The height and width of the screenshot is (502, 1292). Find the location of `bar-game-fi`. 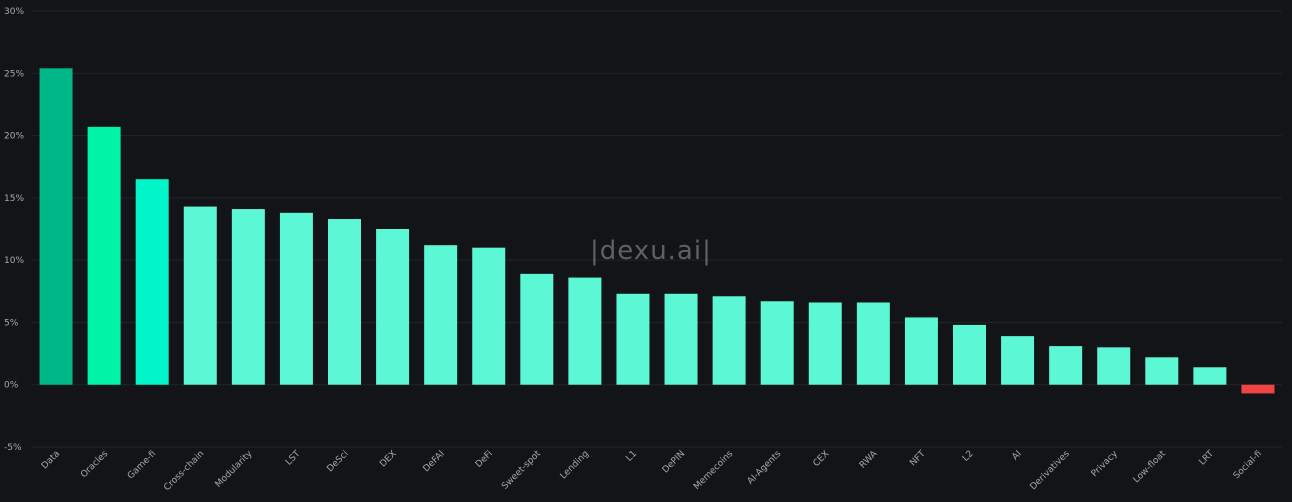

bar-game-fi is located at coordinates (152, 282).